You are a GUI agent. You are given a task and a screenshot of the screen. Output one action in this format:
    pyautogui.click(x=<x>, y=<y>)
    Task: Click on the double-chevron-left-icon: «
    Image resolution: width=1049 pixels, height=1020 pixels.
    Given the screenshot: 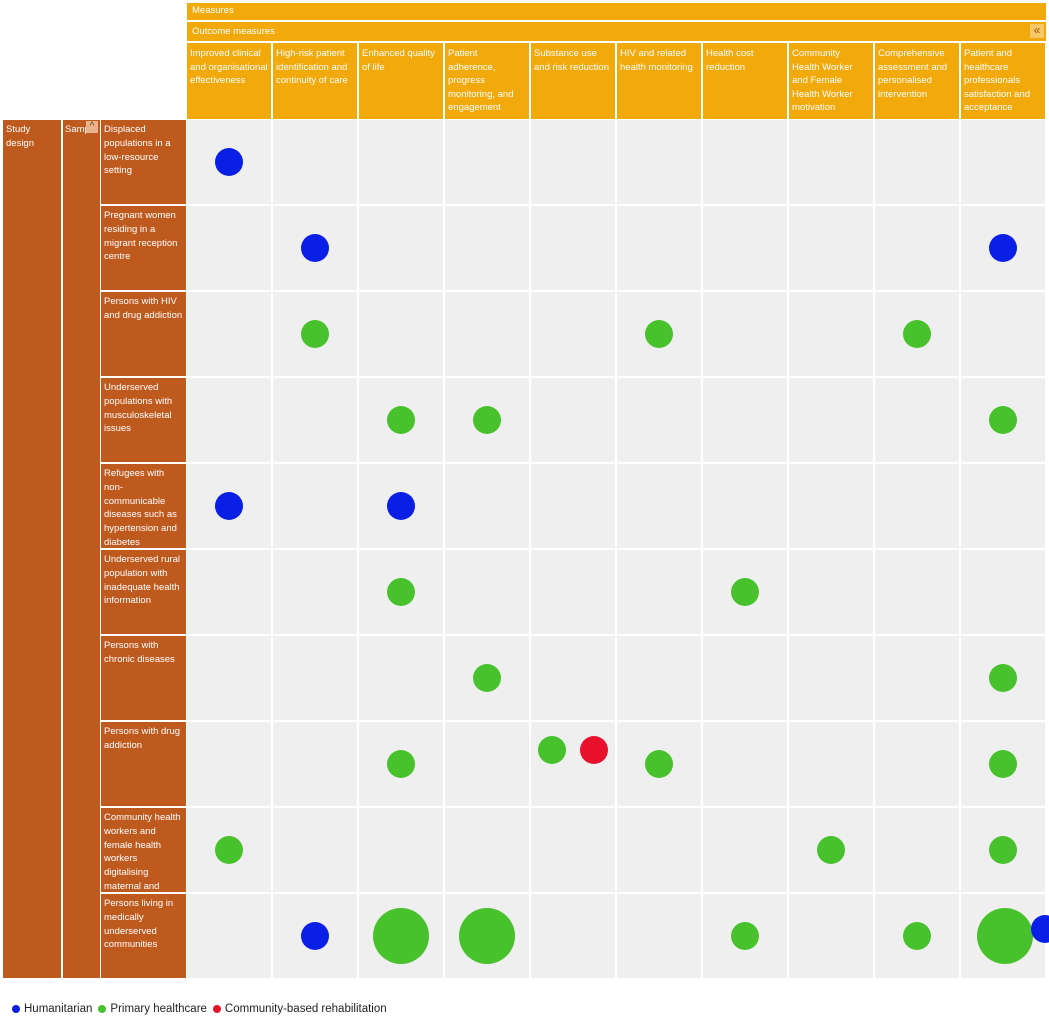 What is the action you would take?
    pyautogui.click(x=1037, y=31)
    